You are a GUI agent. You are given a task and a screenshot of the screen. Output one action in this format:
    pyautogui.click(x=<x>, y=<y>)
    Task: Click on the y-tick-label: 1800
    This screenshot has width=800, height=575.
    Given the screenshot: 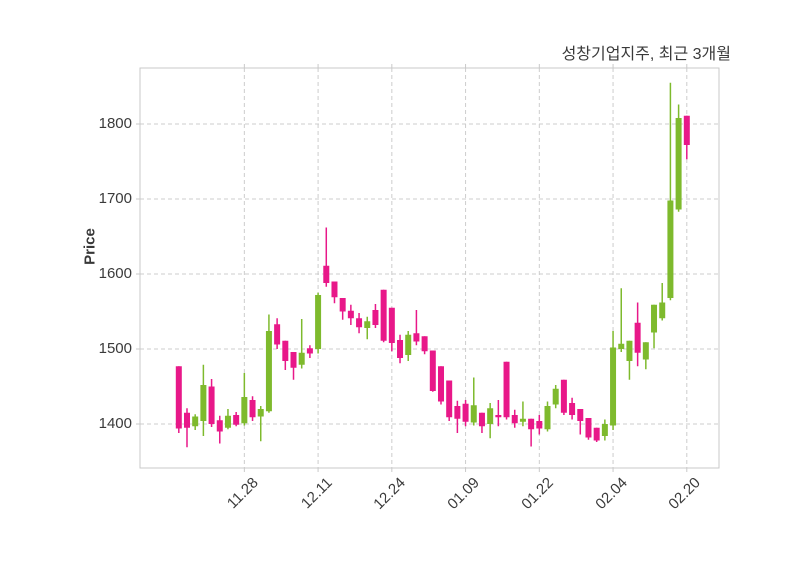 What is the action you would take?
    pyautogui.click(x=115, y=123)
    